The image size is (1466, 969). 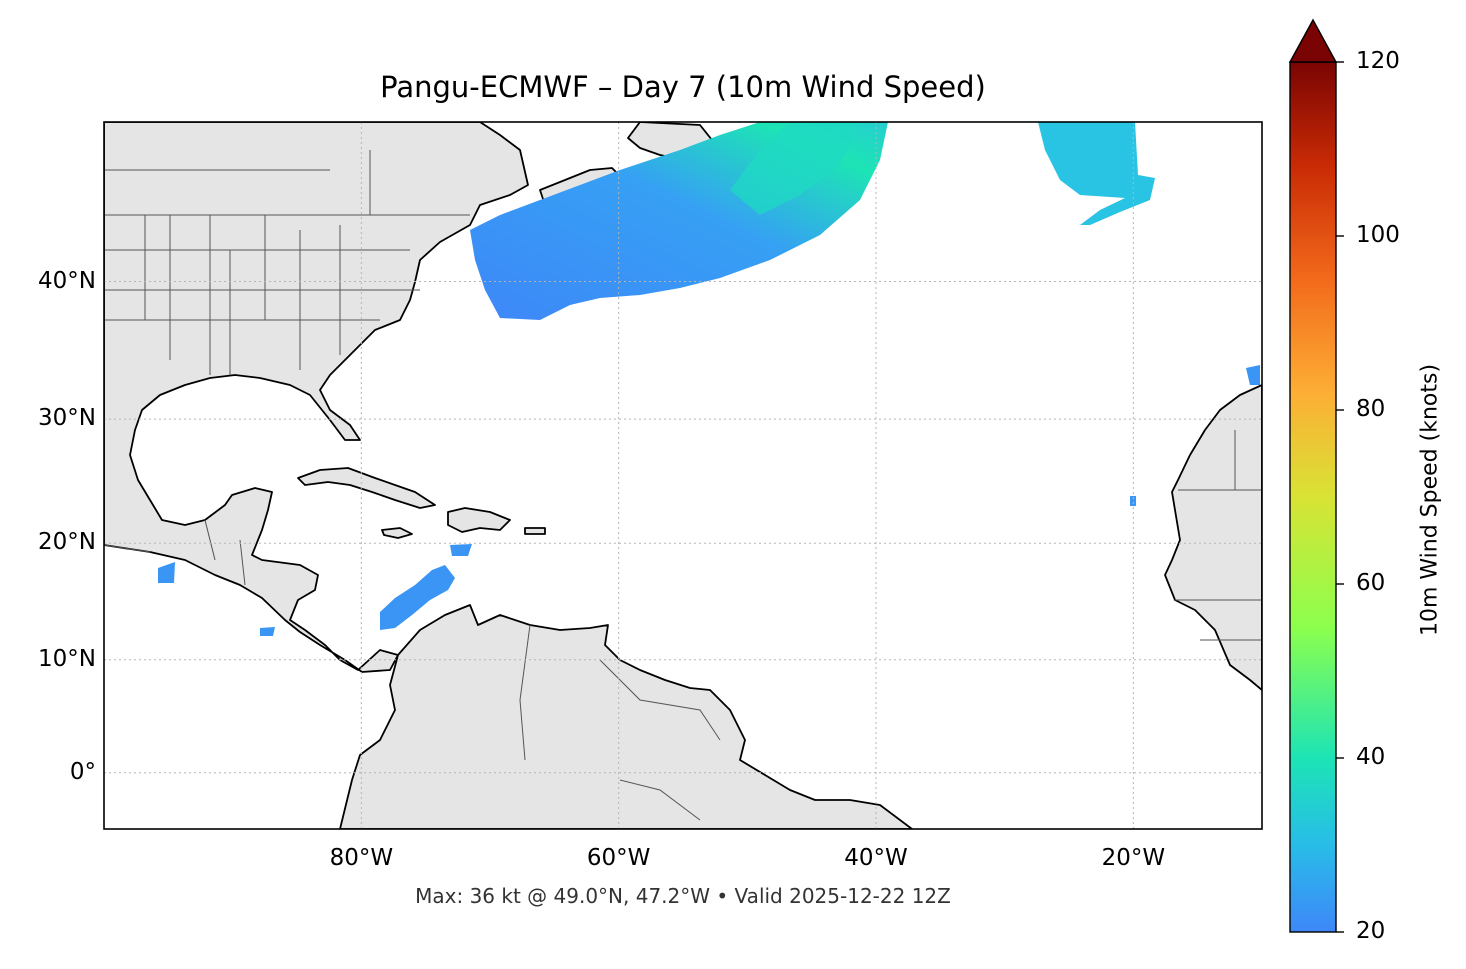 What do you see at coordinates (1340, 497) in the screenshot?
I see `colorbar-ticks` at bounding box center [1340, 497].